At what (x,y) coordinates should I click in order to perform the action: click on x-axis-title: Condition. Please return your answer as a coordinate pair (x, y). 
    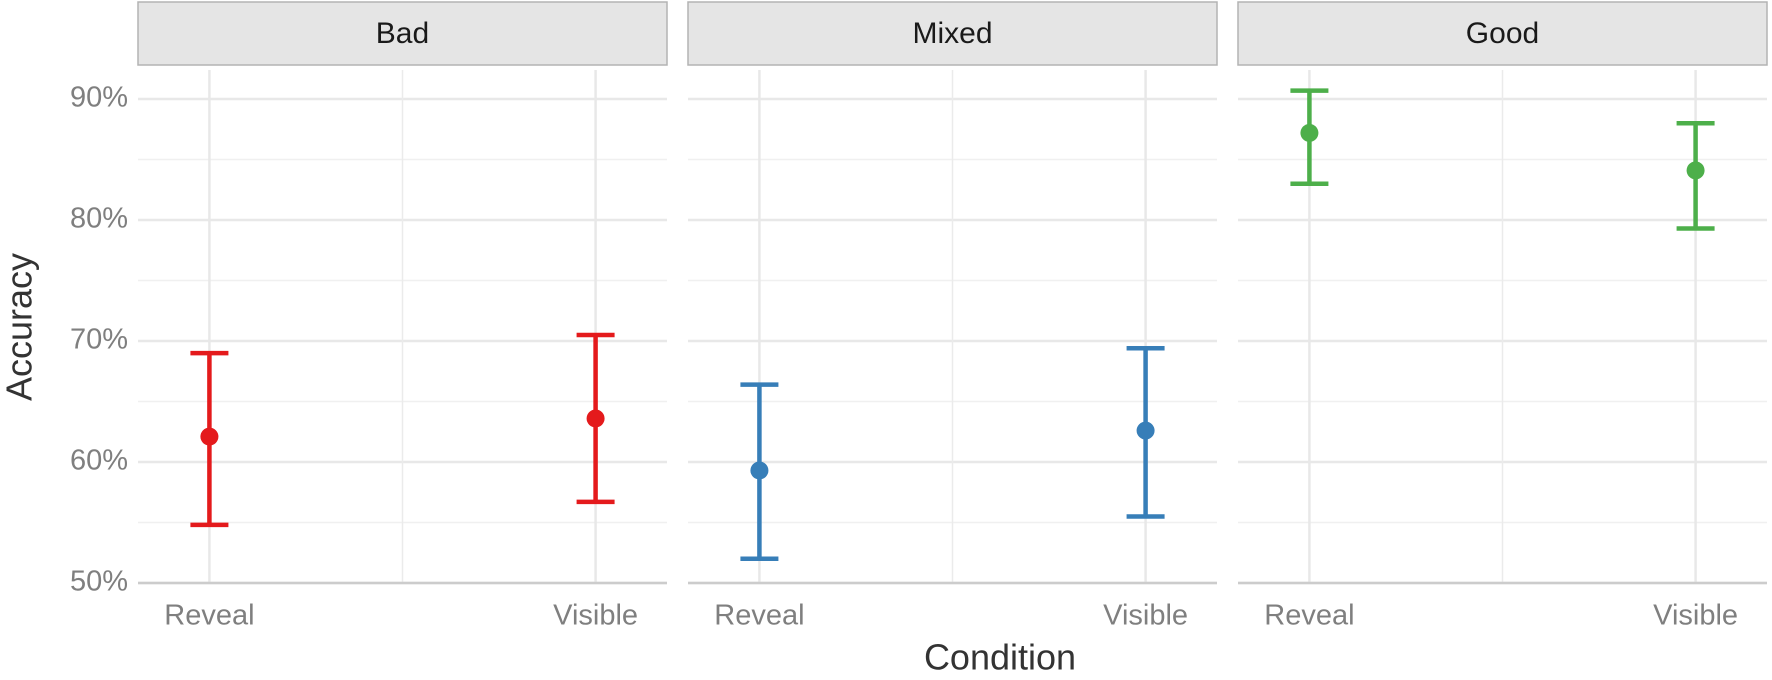
    Looking at the image, I should click on (1000, 657).